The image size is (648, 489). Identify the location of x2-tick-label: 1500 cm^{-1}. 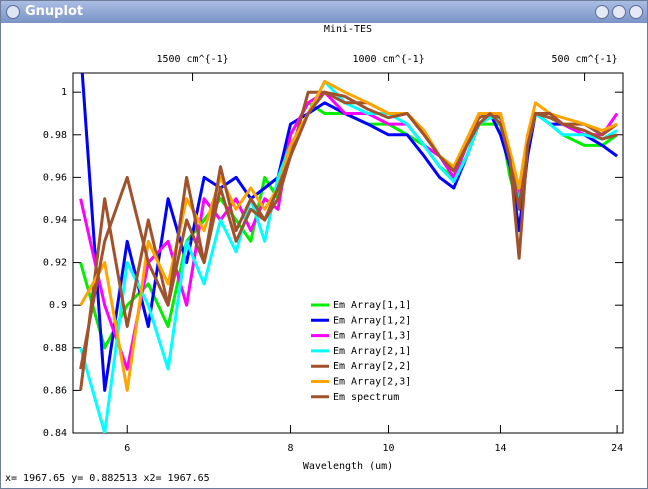
(192, 59).